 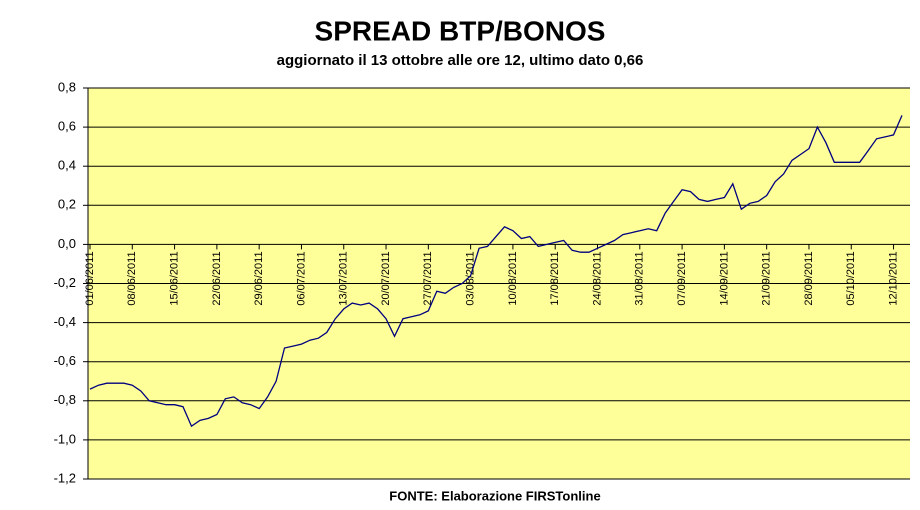 I want to click on x-tick-label: 15/06/2011, so click(x=174, y=278).